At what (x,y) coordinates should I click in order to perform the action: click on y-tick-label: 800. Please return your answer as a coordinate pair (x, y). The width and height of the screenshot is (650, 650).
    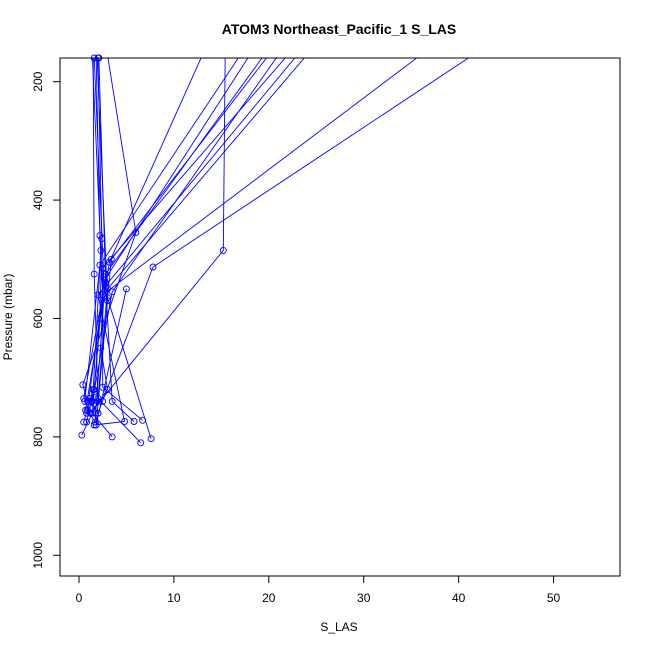
    Looking at the image, I should click on (38, 437).